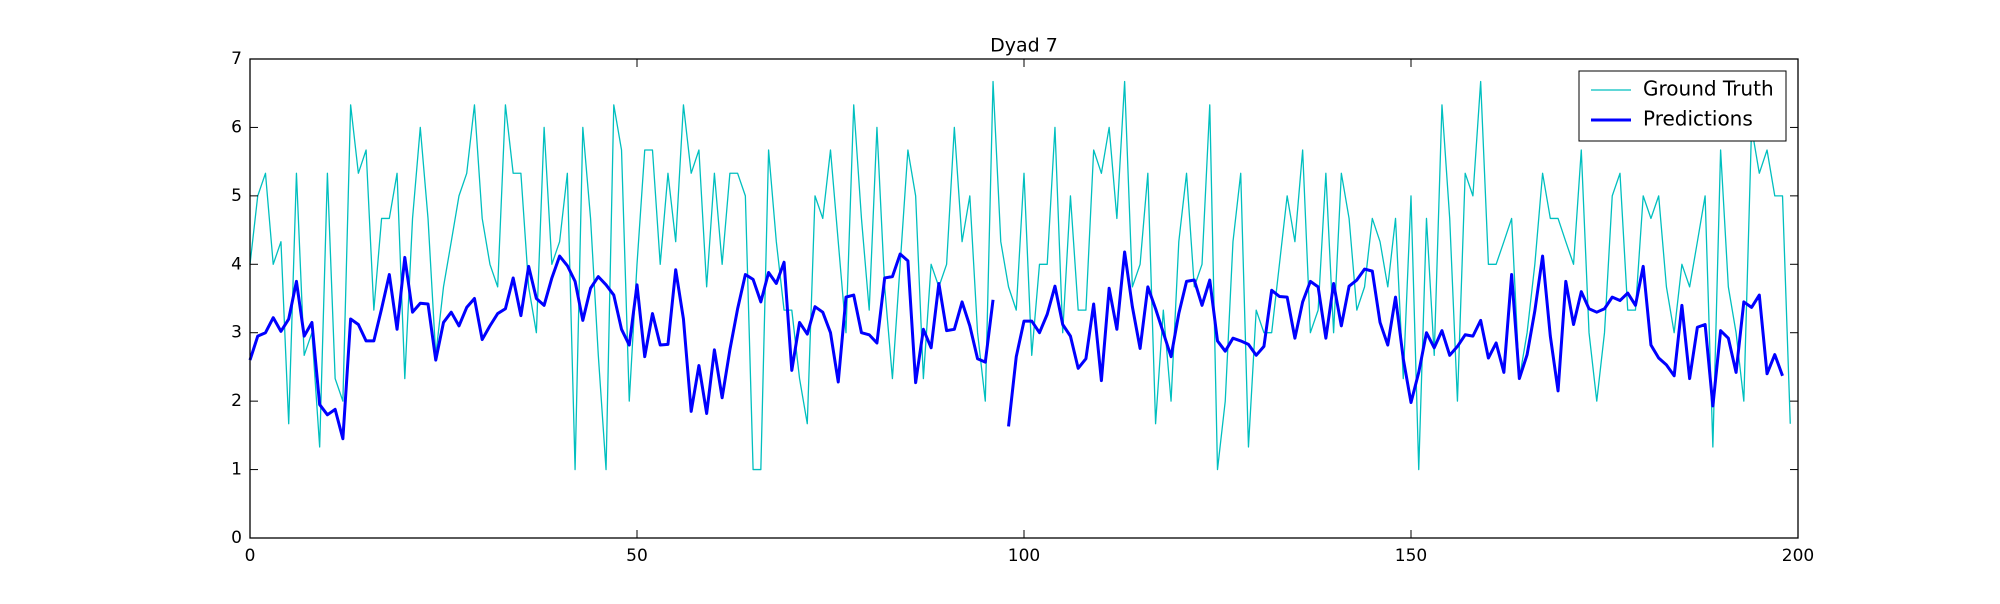  What do you see at coordinates (637, 556) in the screenshot?
I see `x-tick-label: 50` at bounding box center [637, 556].